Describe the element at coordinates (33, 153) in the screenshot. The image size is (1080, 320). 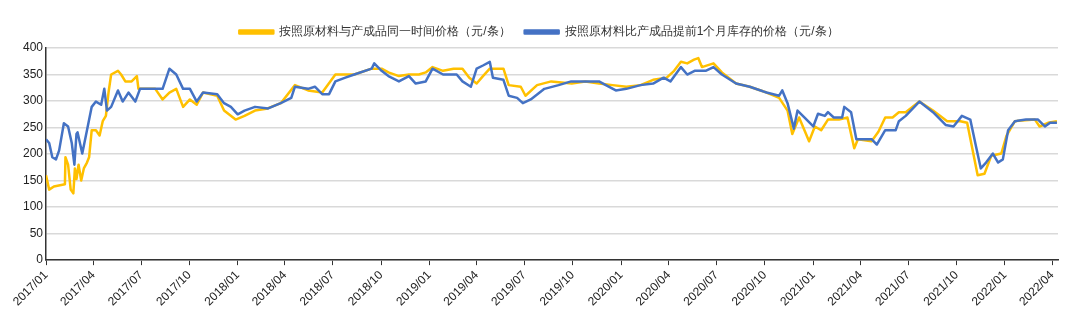
I see `y-tick-label: 200` at that location.